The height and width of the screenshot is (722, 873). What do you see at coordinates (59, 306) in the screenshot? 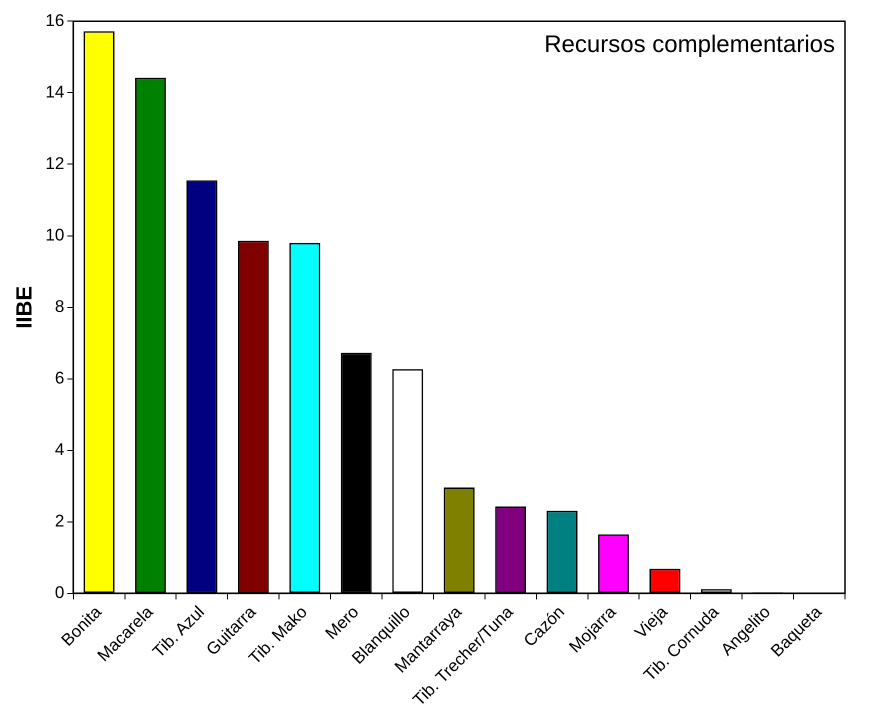
I see `y-tick-label: 8` at bounding box center [59, 306].